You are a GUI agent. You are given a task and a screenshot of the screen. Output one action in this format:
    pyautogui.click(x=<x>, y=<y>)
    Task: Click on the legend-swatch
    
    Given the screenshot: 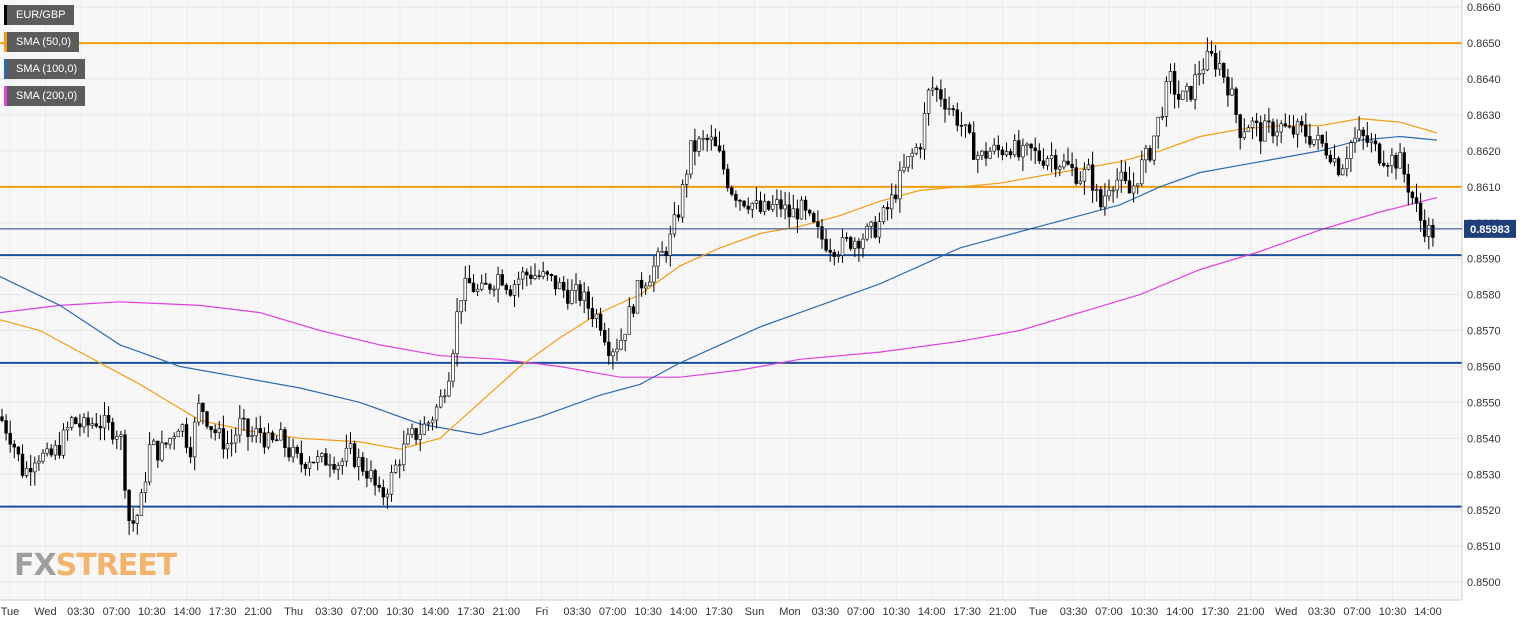 What is the action you would take?
    pyautogui.click(x=5, y=69)
    